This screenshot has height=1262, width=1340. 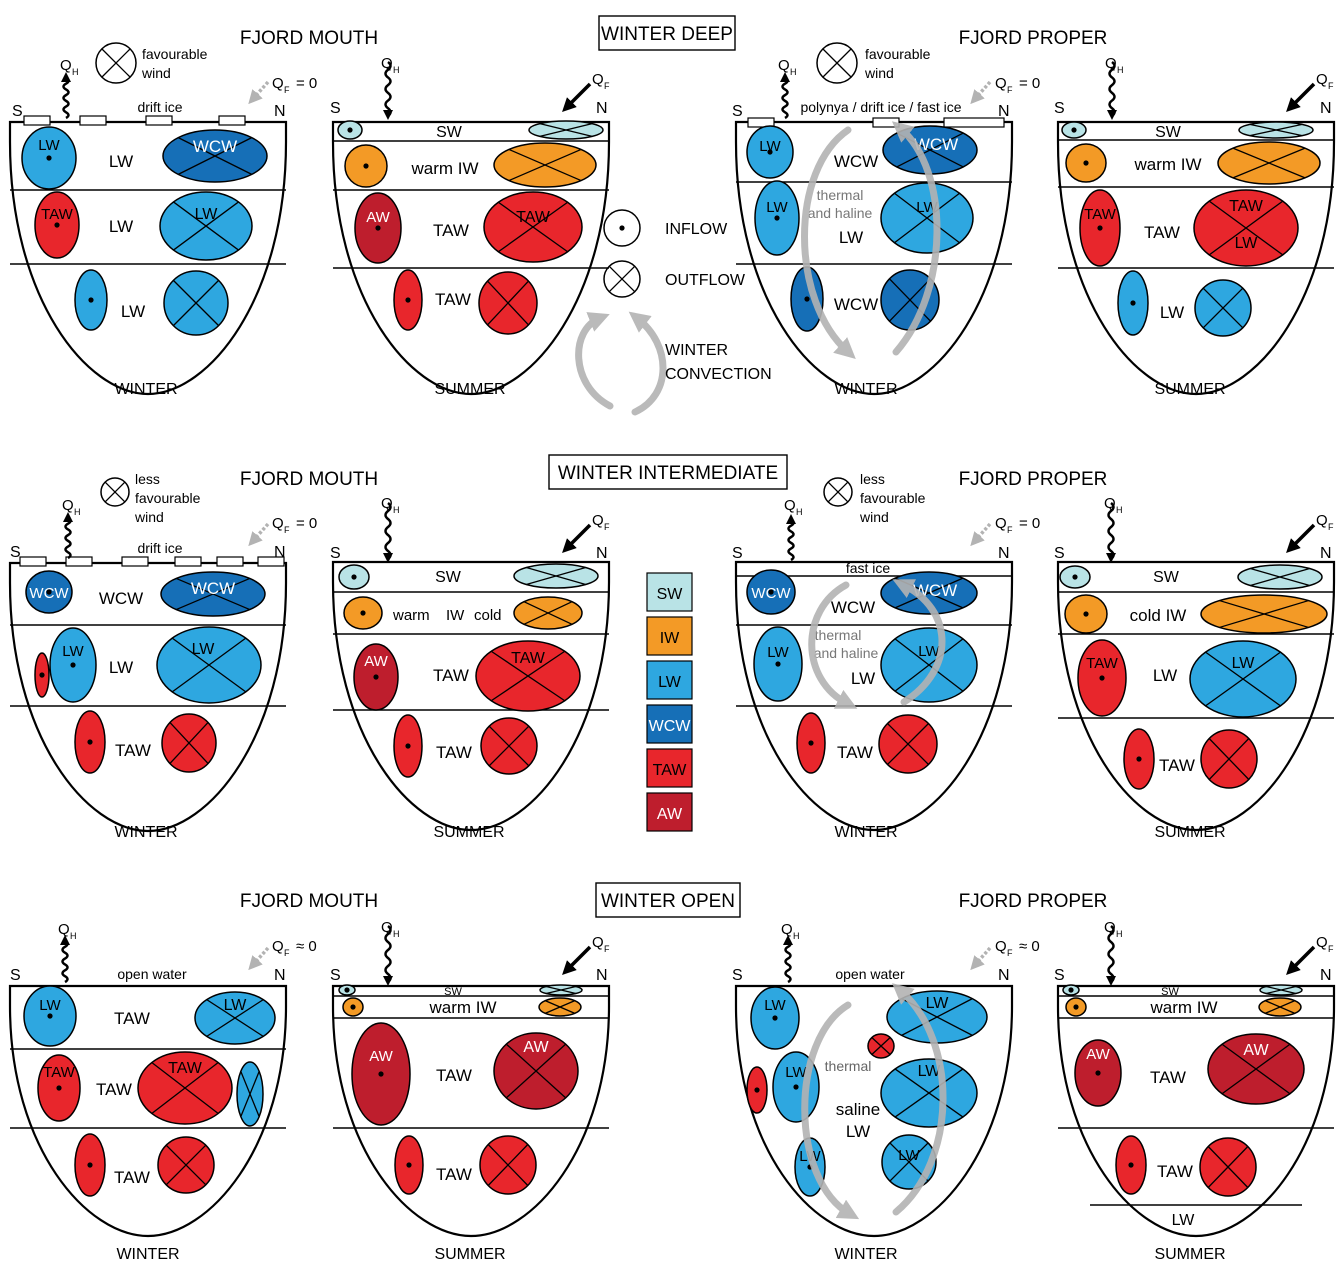 What do you see at coordinates (670, 726) in the screenshot?
I see `color-legend-label-WCW: WCW` at bounding box center [670, 726].